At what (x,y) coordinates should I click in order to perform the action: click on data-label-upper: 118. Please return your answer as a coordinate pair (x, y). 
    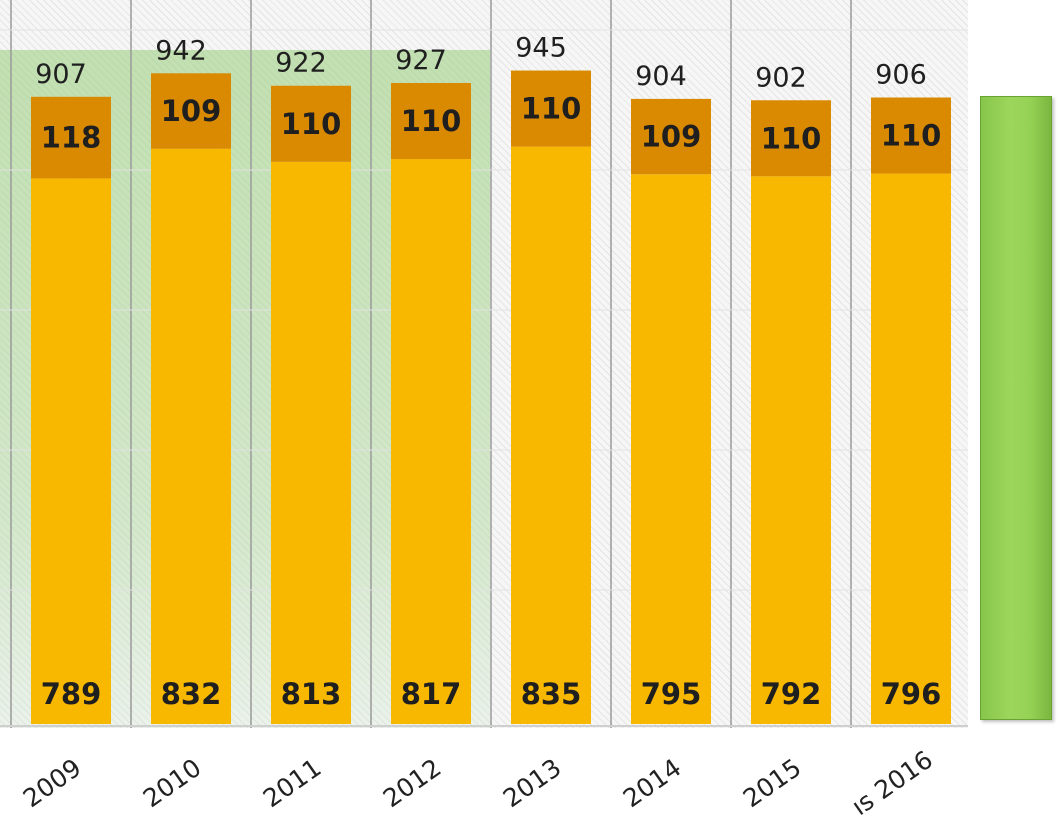
    Looking at the image, I should click on (71, 138).